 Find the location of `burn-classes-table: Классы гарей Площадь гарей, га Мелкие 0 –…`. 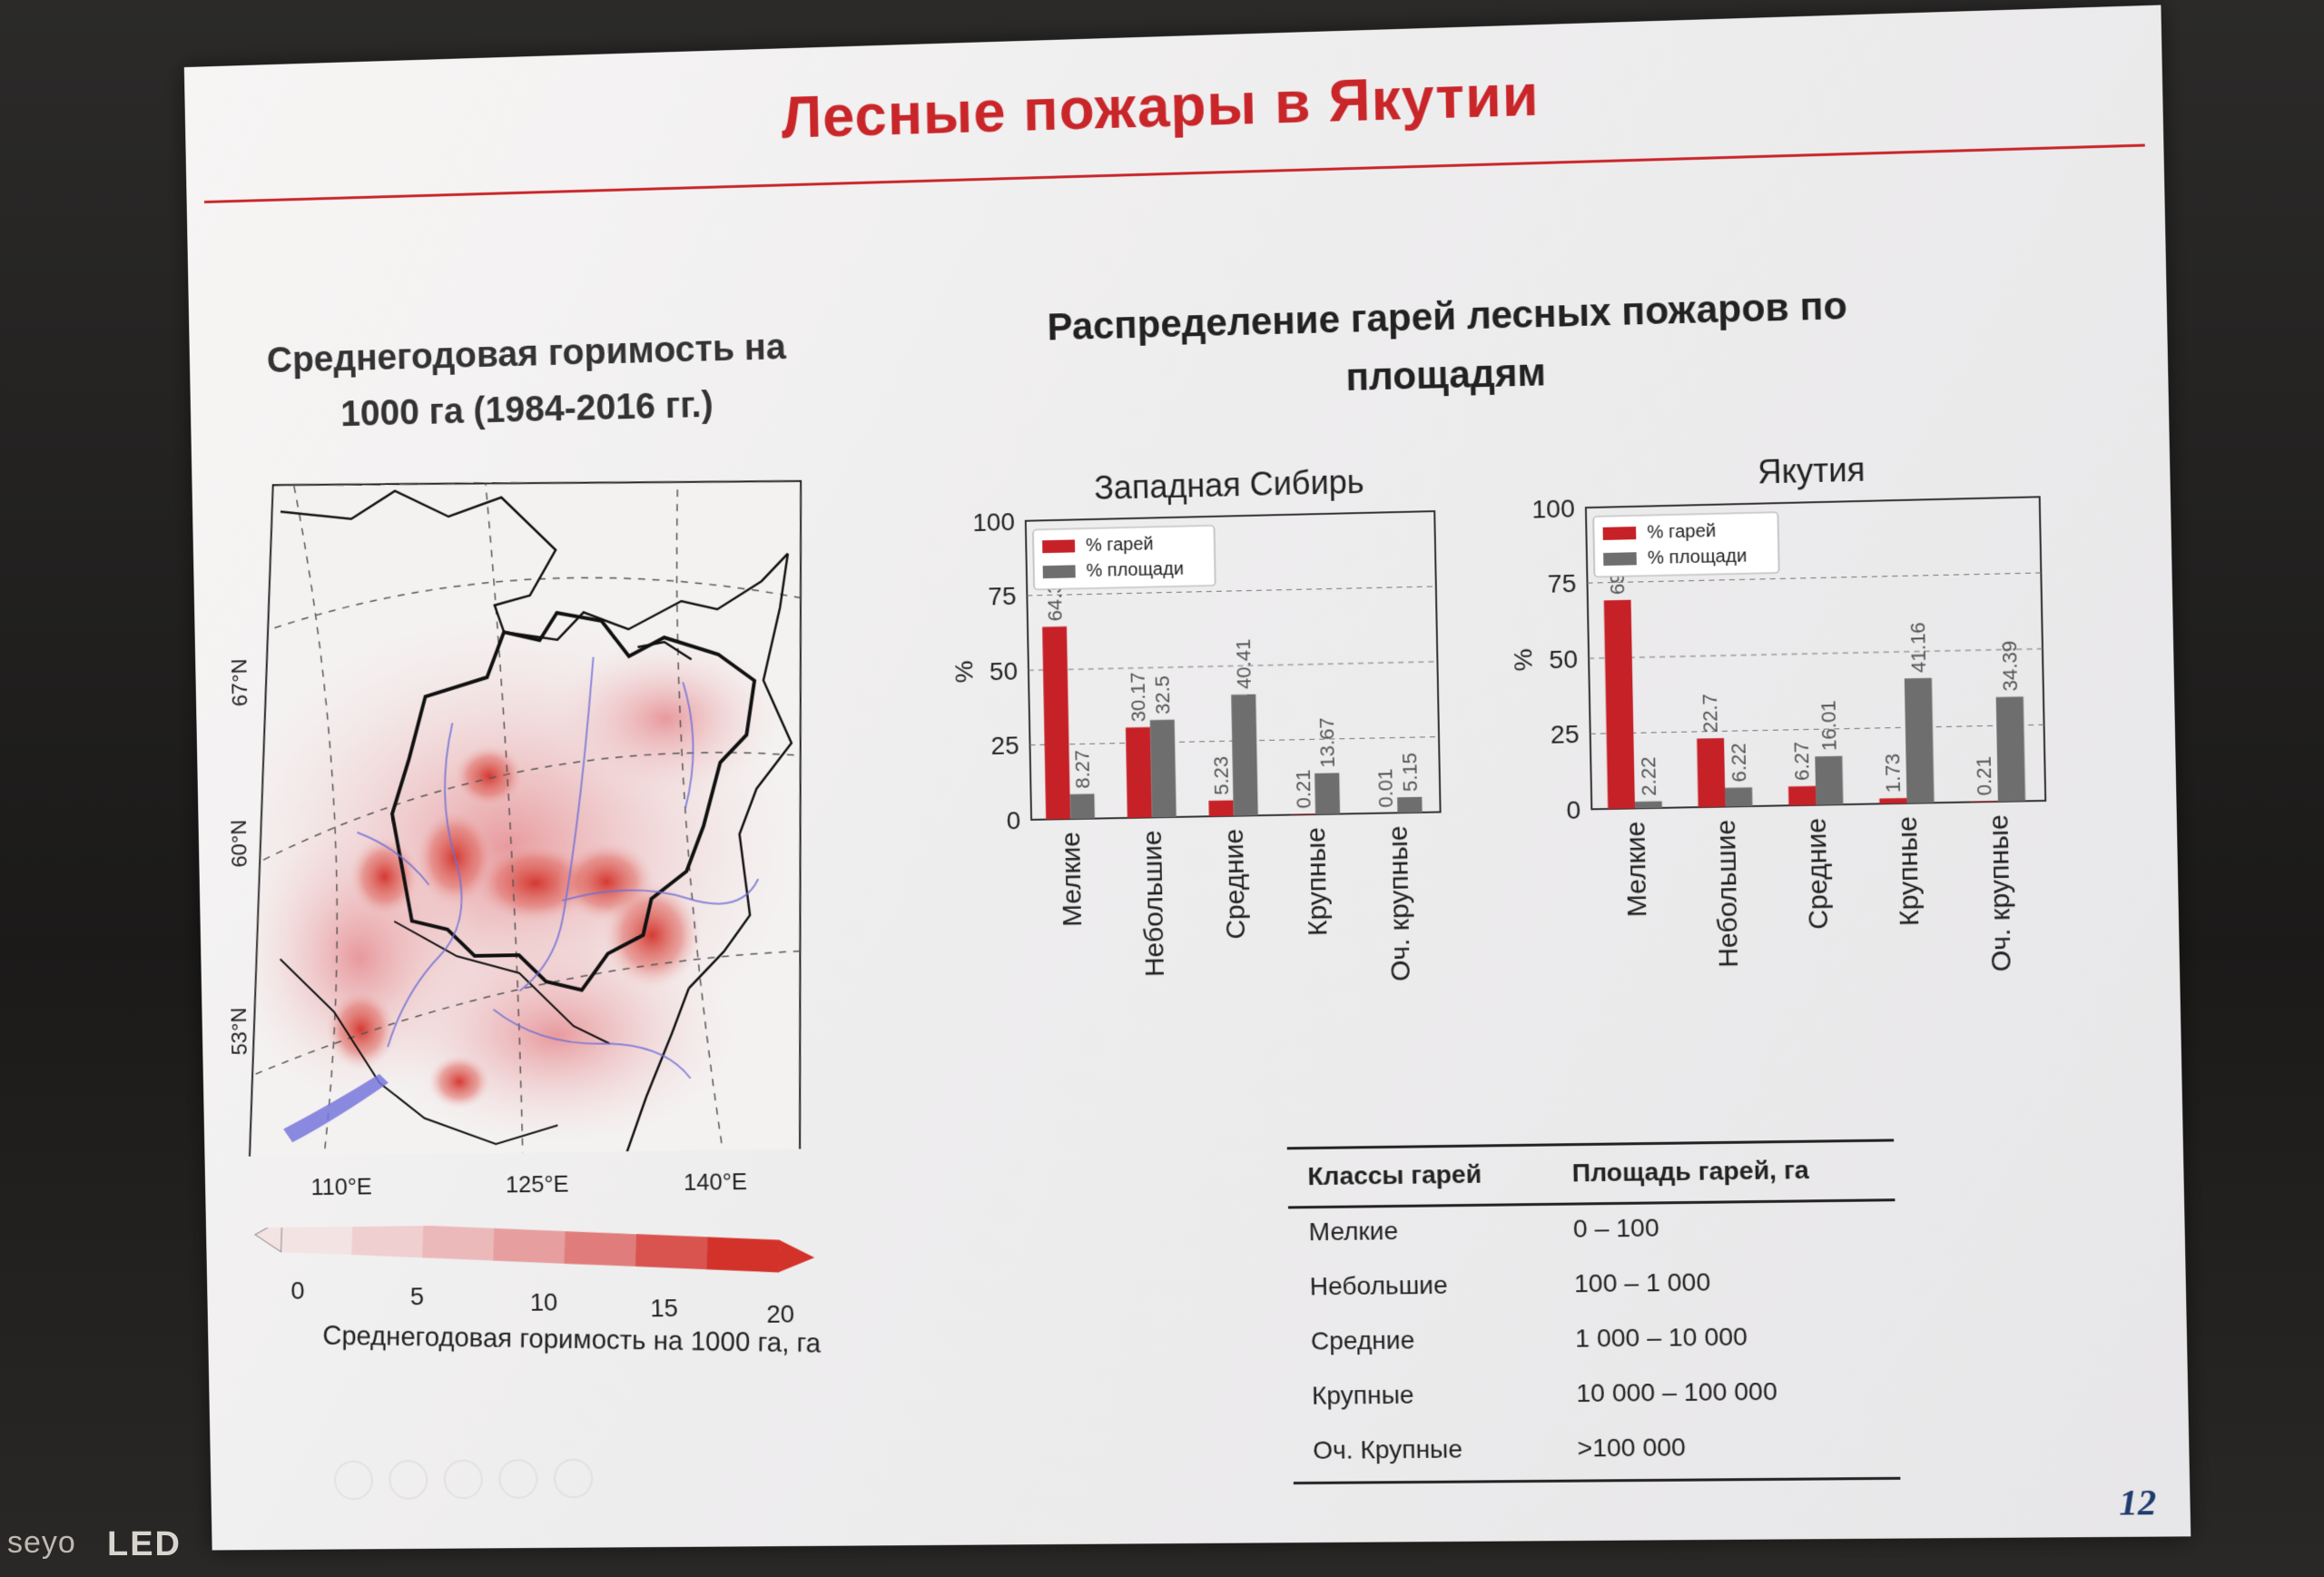

burn-classes-table: Классы гарей Площадь гарей, га Мелкие 0 –… is located at coordinates (1594, 1311).